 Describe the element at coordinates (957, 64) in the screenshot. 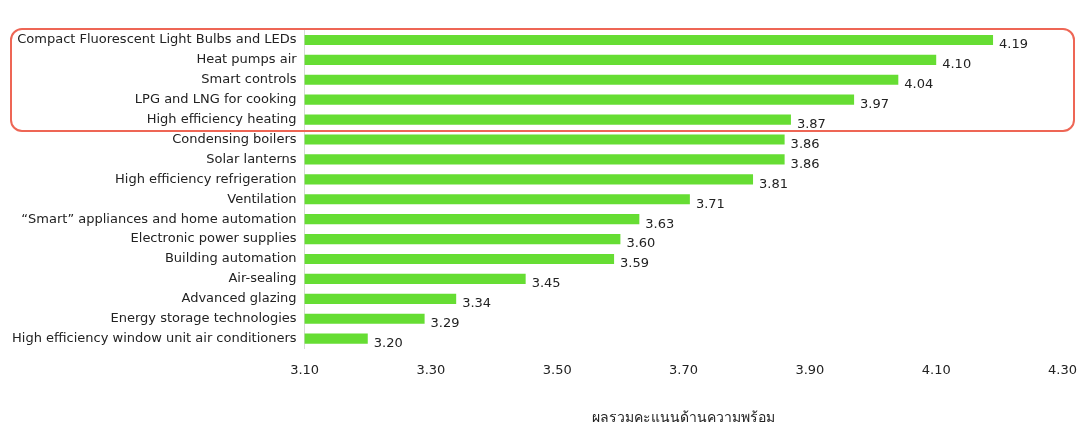

I see `data-label: 4.10` at that location.